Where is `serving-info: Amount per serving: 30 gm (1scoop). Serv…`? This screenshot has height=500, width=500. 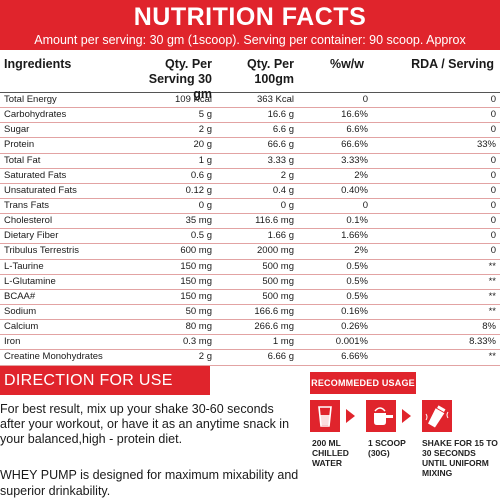 serving-info: Amount per serving: 30 gm (1scoop). Serv… is located at coordinates (250, 40).